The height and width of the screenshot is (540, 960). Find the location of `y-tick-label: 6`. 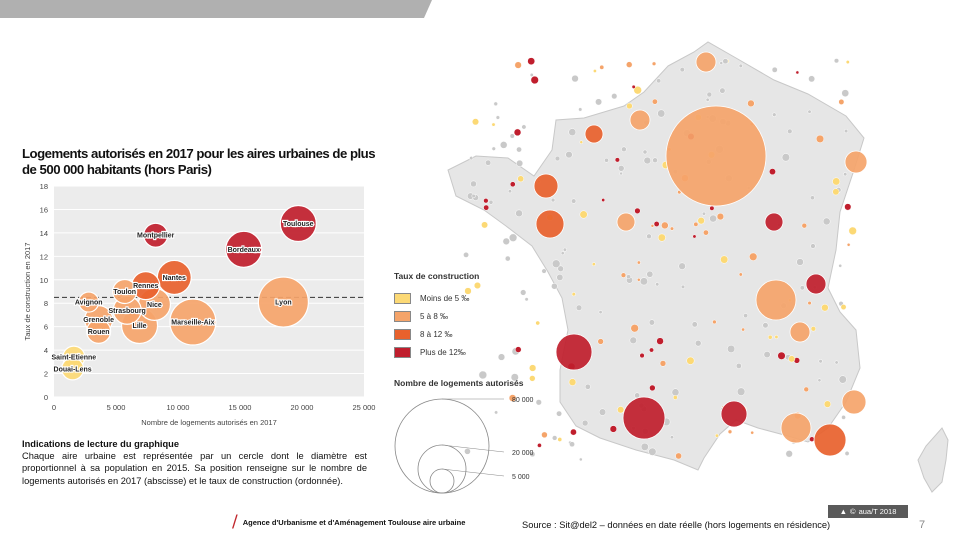

y-tick-label: 6 is located at coordinates (46, 327).